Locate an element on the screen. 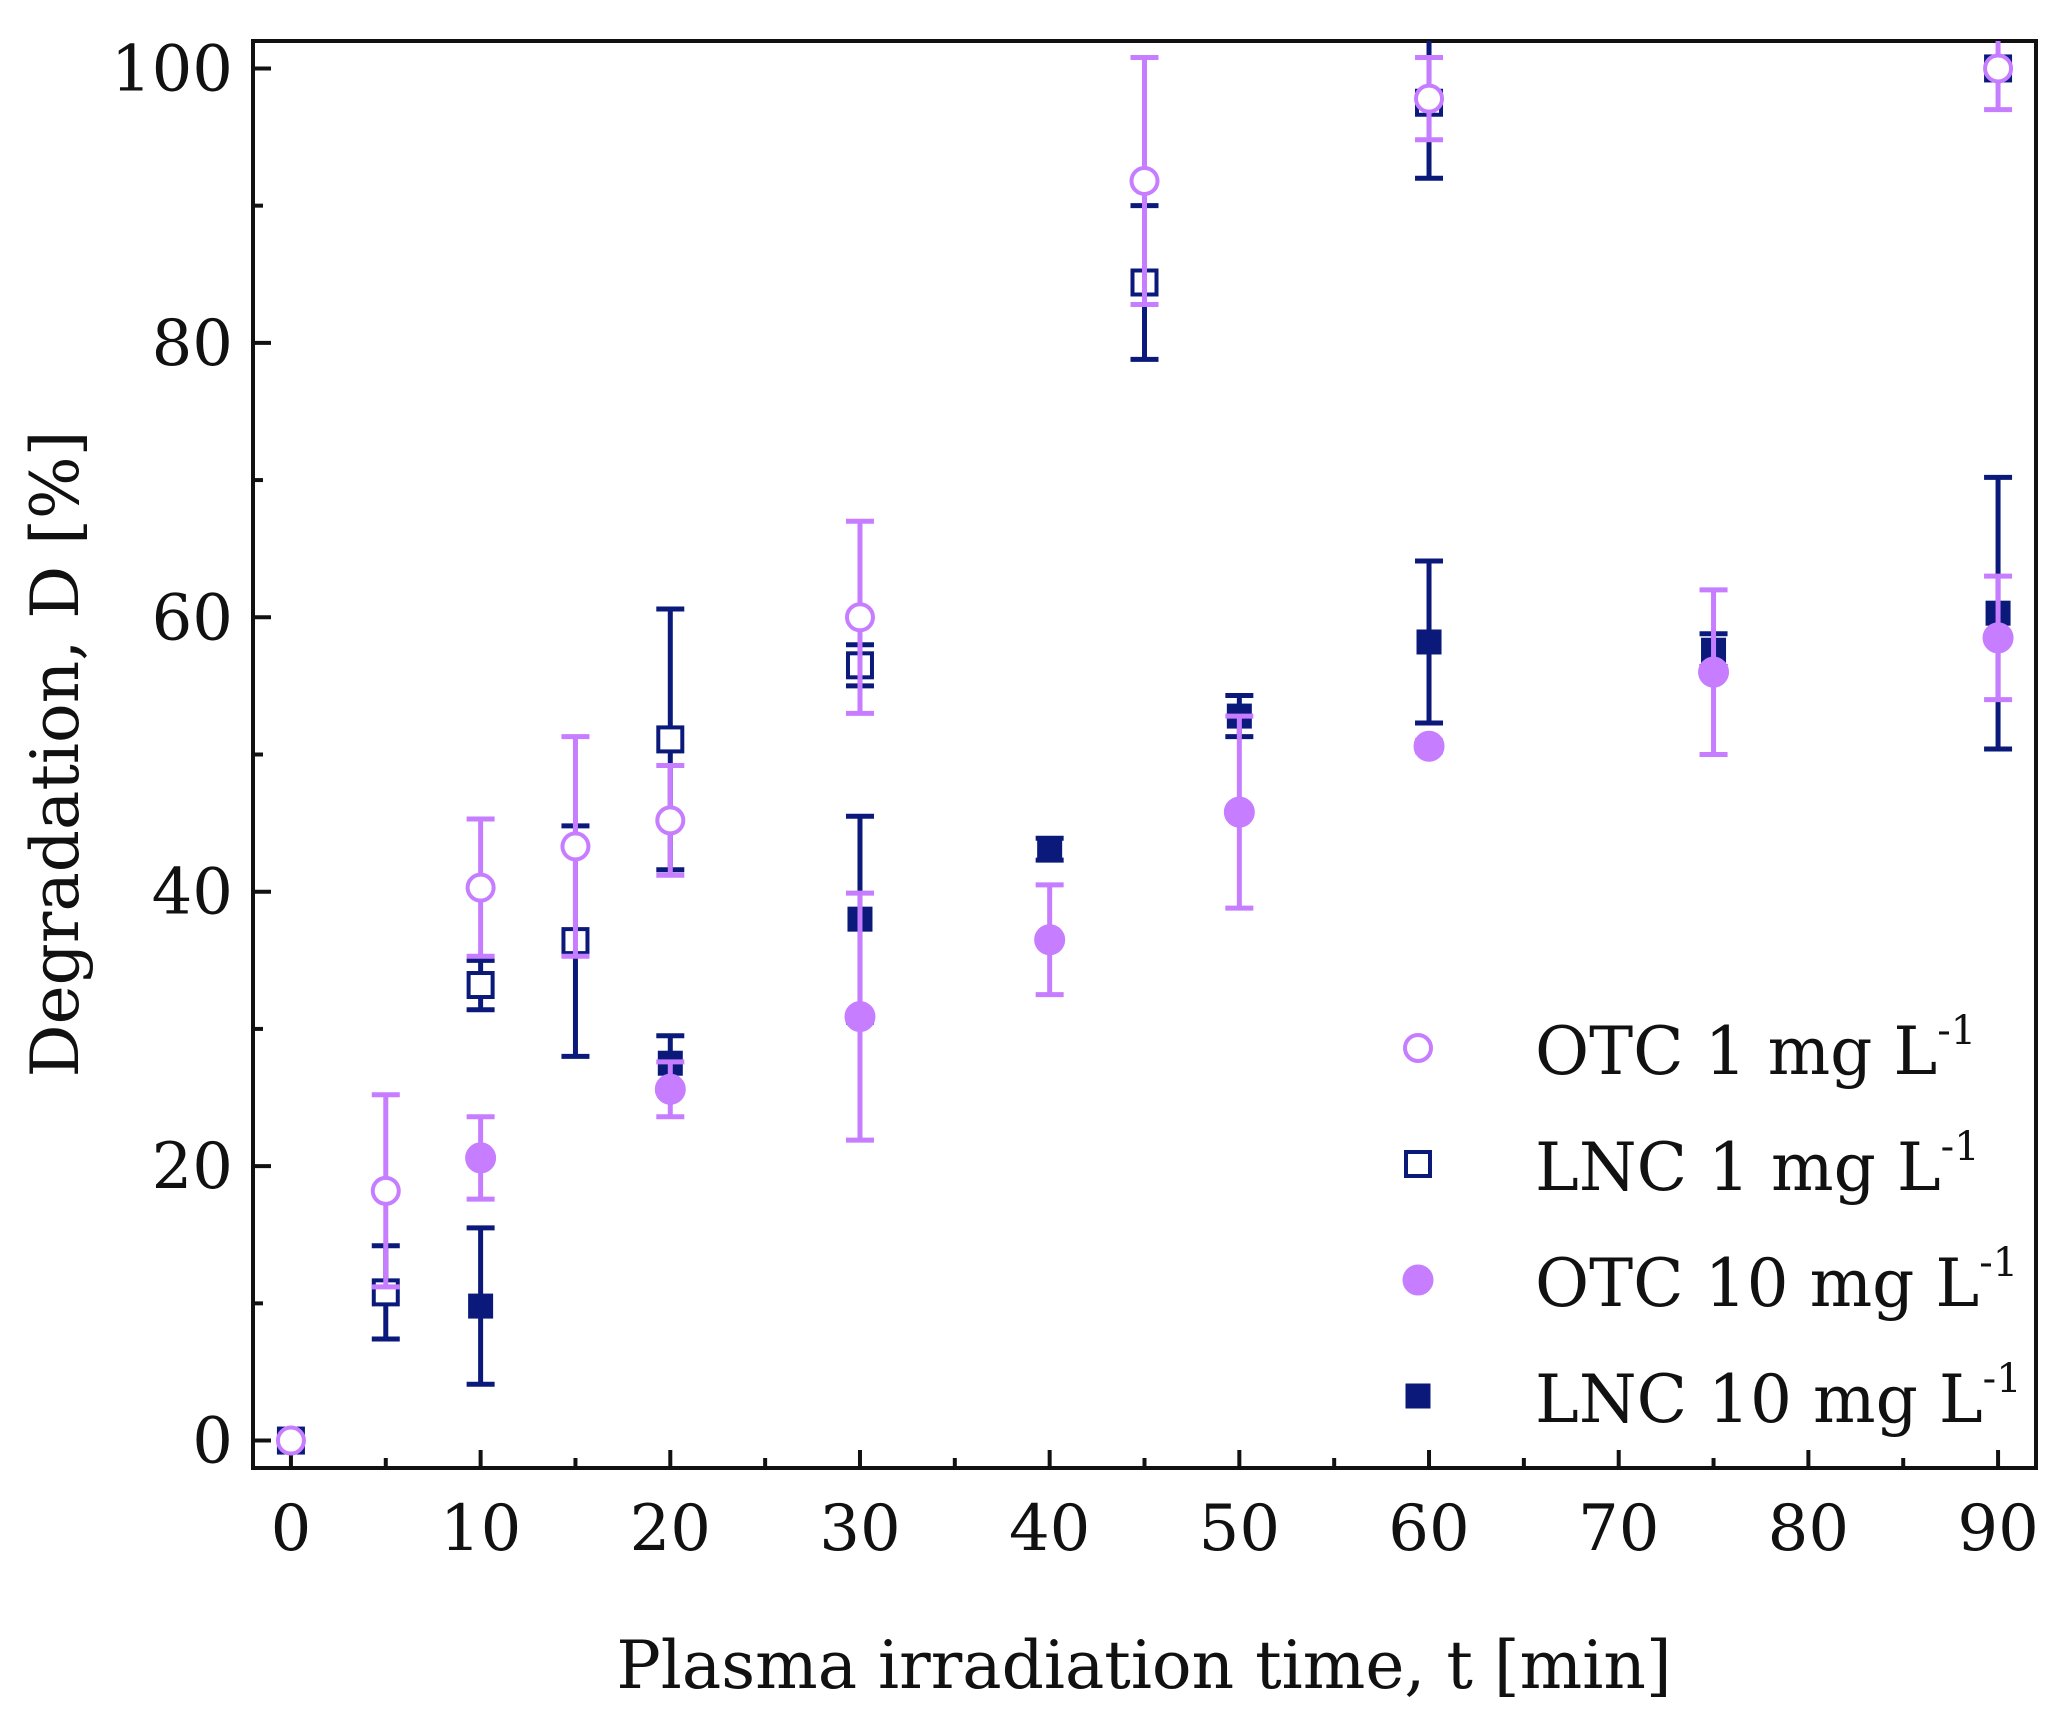 This screenshot has height=1713, width=2051. y-tick-label: 40 is located at coordinates (192, 893).